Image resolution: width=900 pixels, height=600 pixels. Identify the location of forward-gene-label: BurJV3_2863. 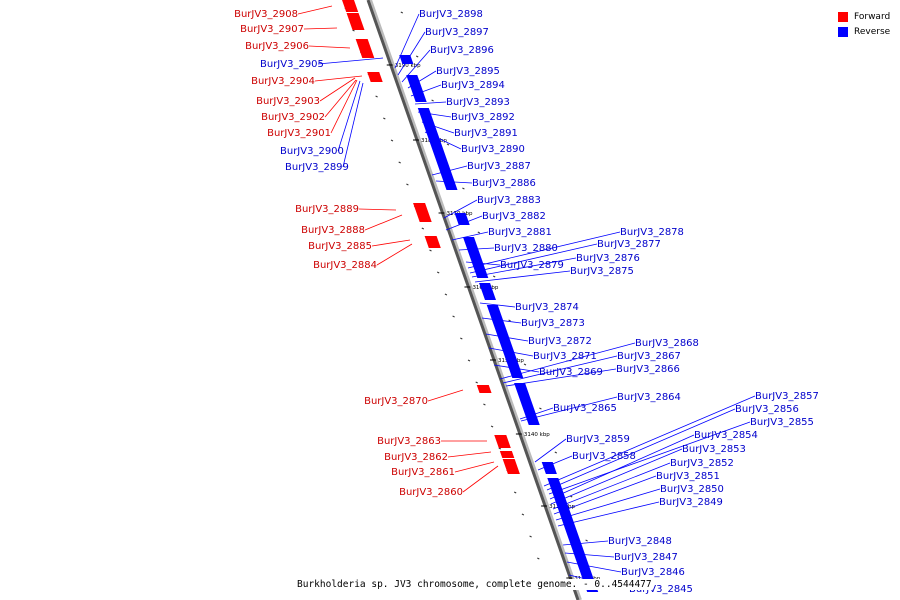
(409, 441).